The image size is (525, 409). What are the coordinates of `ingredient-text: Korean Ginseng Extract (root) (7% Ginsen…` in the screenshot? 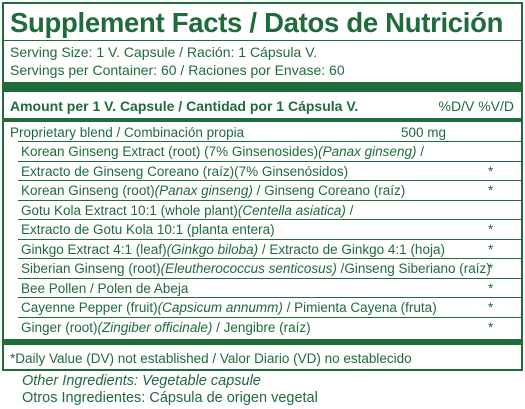 It's located at (170, 151).